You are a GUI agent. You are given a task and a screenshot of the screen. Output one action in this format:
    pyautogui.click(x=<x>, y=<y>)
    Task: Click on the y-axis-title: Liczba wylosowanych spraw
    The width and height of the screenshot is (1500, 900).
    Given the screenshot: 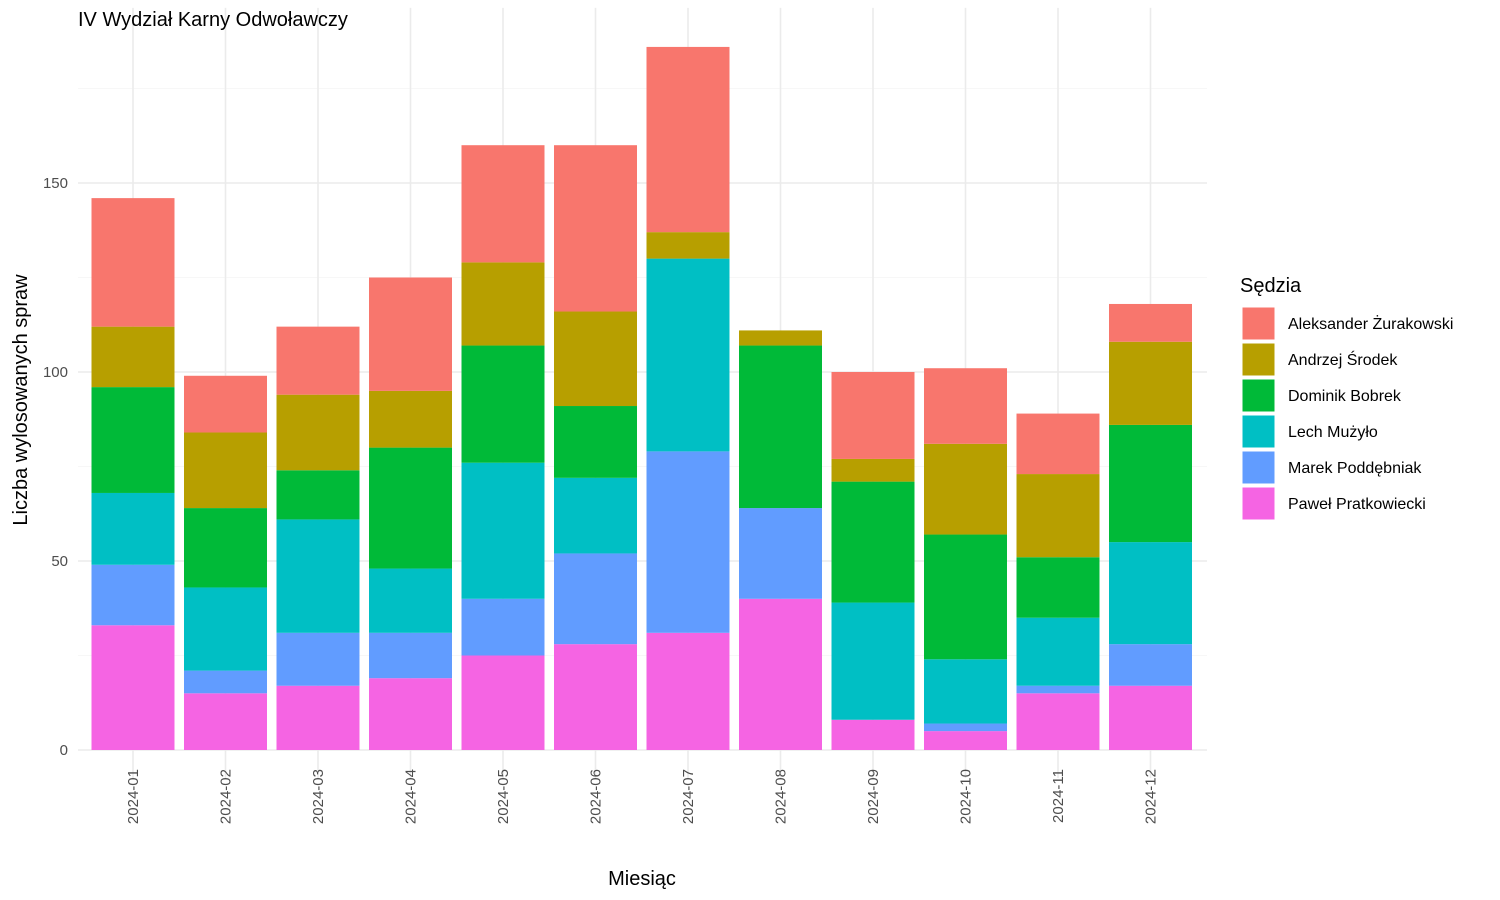 What is the action you would take?
    pyautogui.click(x=21, y=400)
    